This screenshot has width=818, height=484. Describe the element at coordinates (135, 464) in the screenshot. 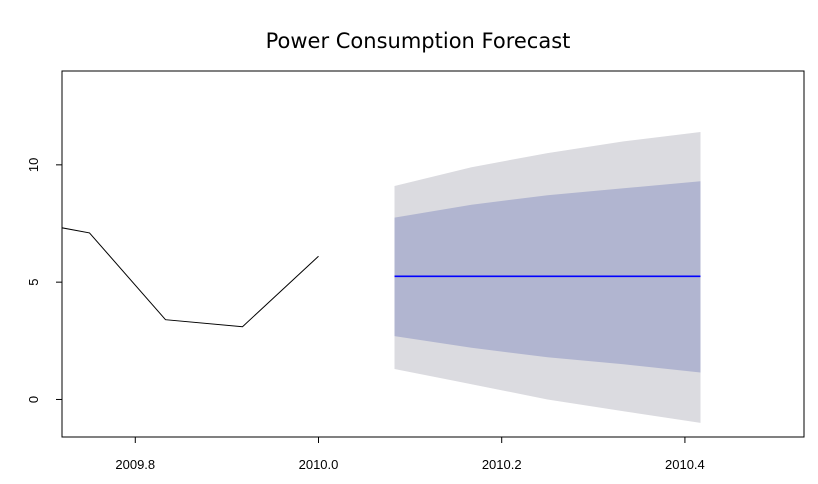

I see `x-tick-label: 2009.8` at that location.